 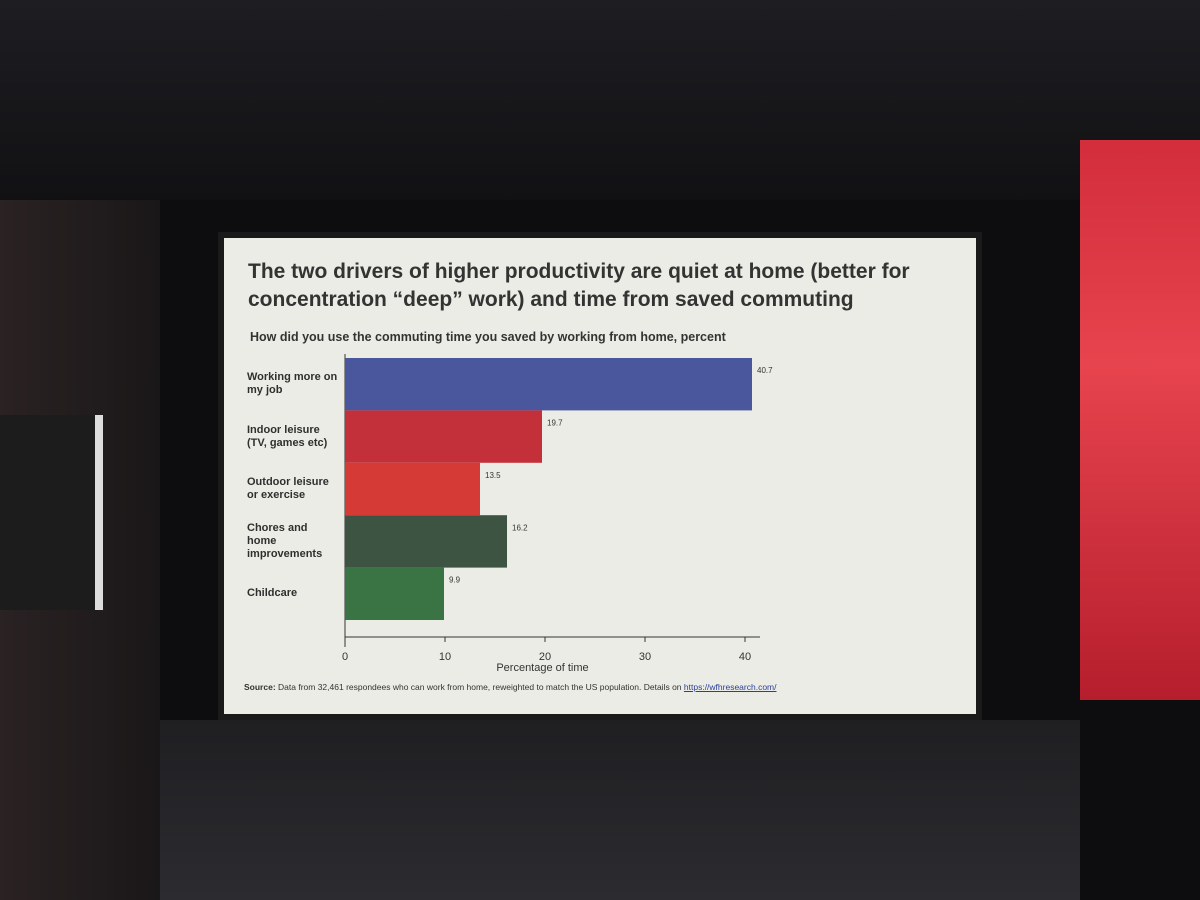 I want to click on speaker, so click(x=51, y=512).